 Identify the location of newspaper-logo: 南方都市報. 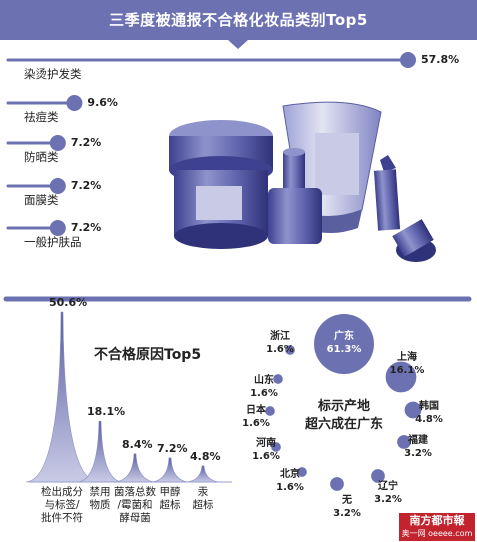
(437, 527).